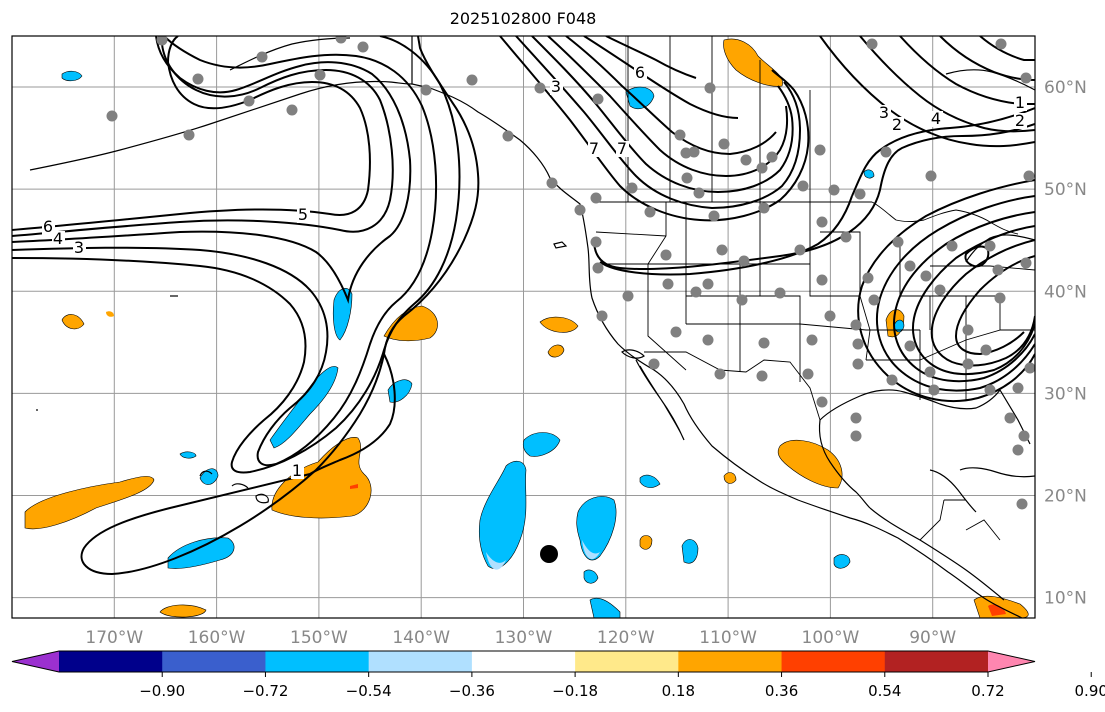 The height and width of the screenshot is (712, 1105). Describe the element at coordinates (626, 638) in the screenshot. I see `longitude-label: 120°W` at that location.